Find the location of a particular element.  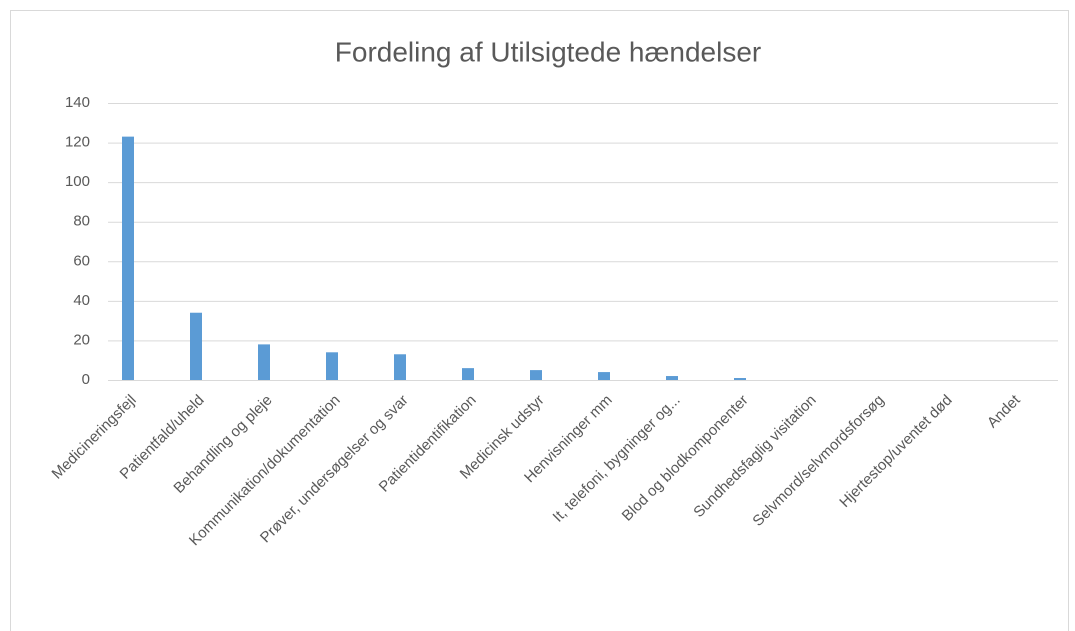

y-tick-label: 40 is located at coordinates (81, 300).